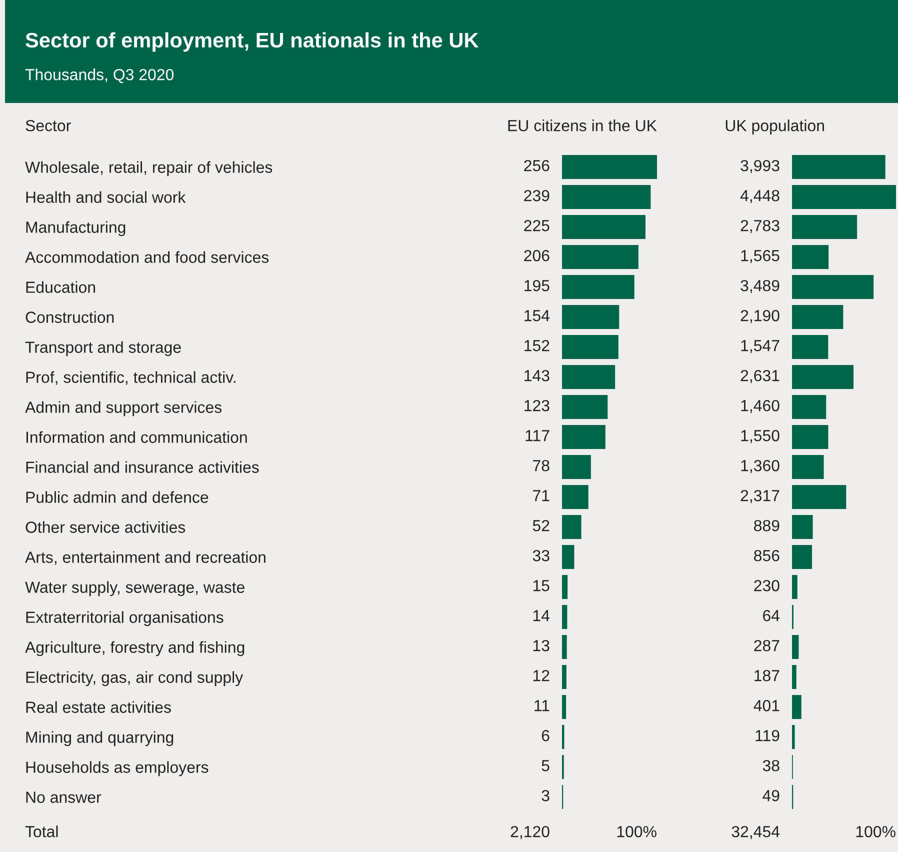  Describe the element at coordinates (767, 526) in the screenshot. I see `data-label: 889` at that location.